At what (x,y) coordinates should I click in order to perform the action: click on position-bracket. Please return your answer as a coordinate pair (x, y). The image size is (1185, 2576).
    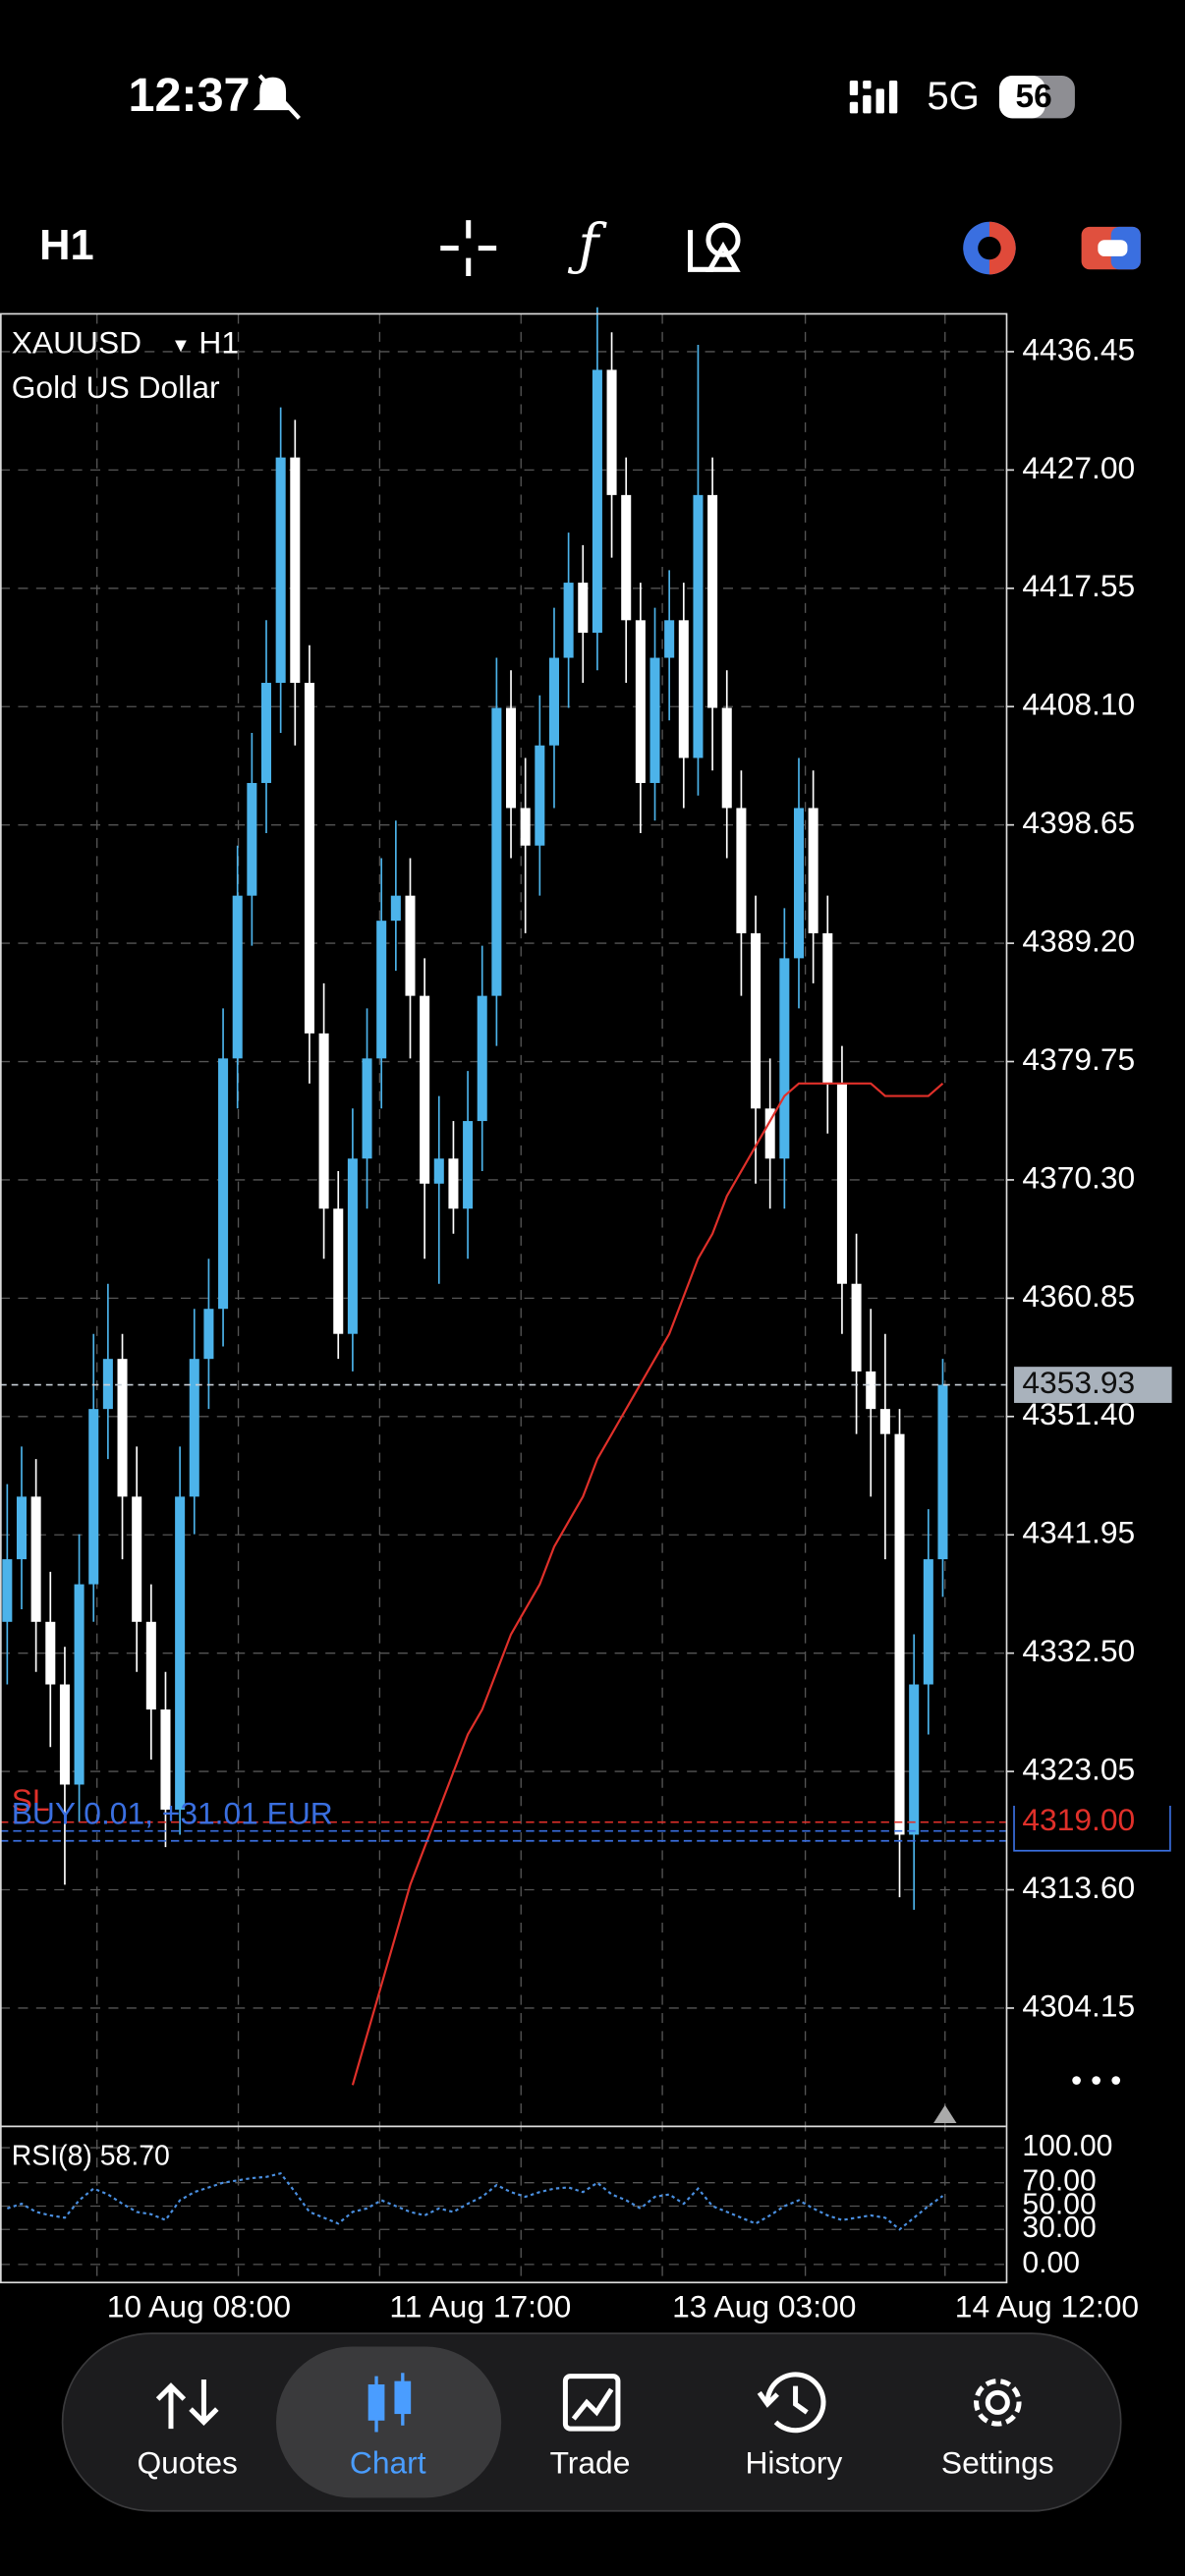
    Looking at the image, I should click on (1092, 1828).